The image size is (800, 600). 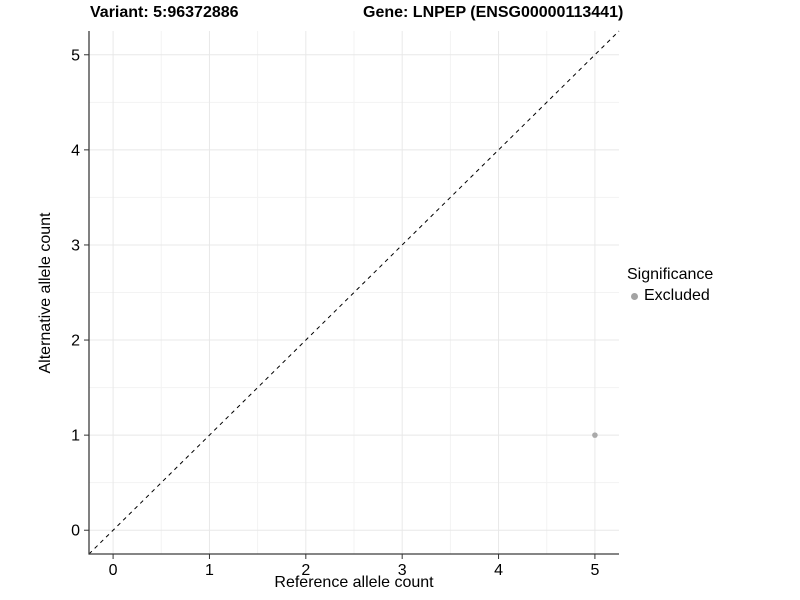 I want to click on gene-title: Gene: LNPEP (ENSG00000113441), so click(x=493, y=12).